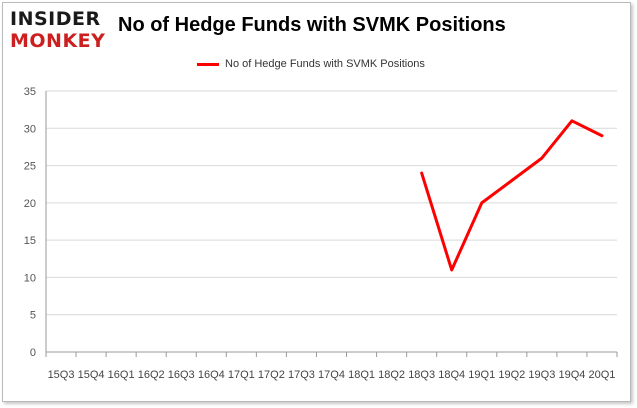 The height and width of the screenshot is (408, 637). What do you see at coordinates (541, 375) in the screenshot?
I see `x-tick-label: 19Q3` at bounding box center [541, 375].